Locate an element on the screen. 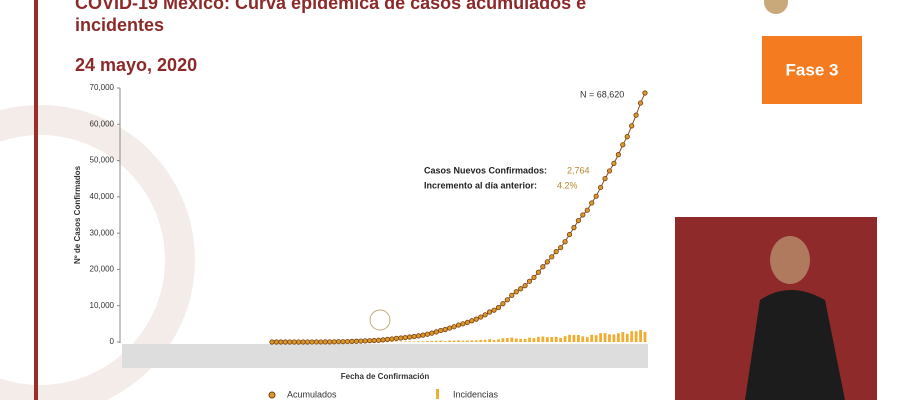 This screenshot has width=900, height=400. icon is located at coordinates (380, 320).